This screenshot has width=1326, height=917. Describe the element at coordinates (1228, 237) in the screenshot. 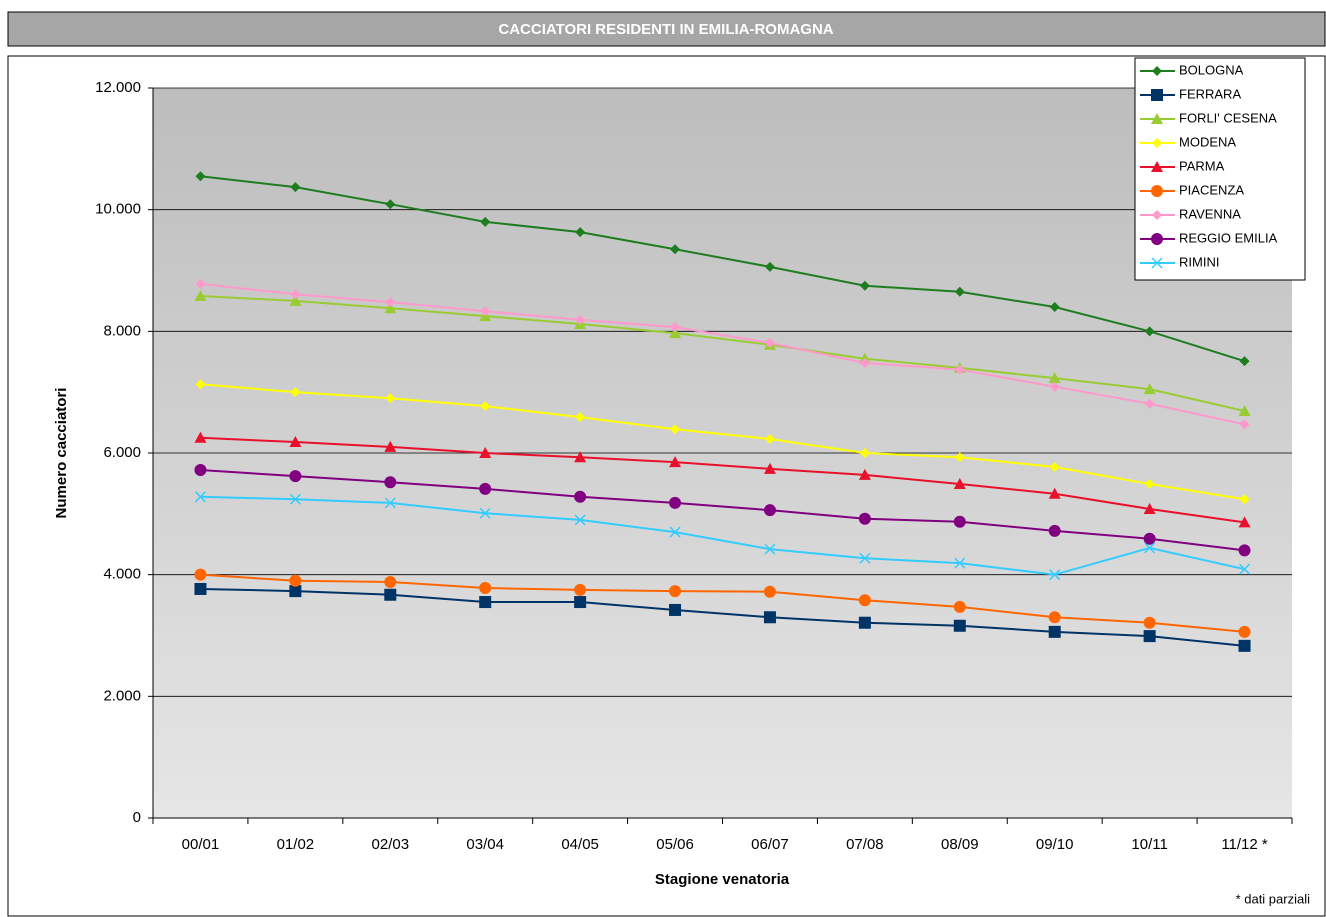

I see `legend-label: REGGIO EMILIA` at that location.